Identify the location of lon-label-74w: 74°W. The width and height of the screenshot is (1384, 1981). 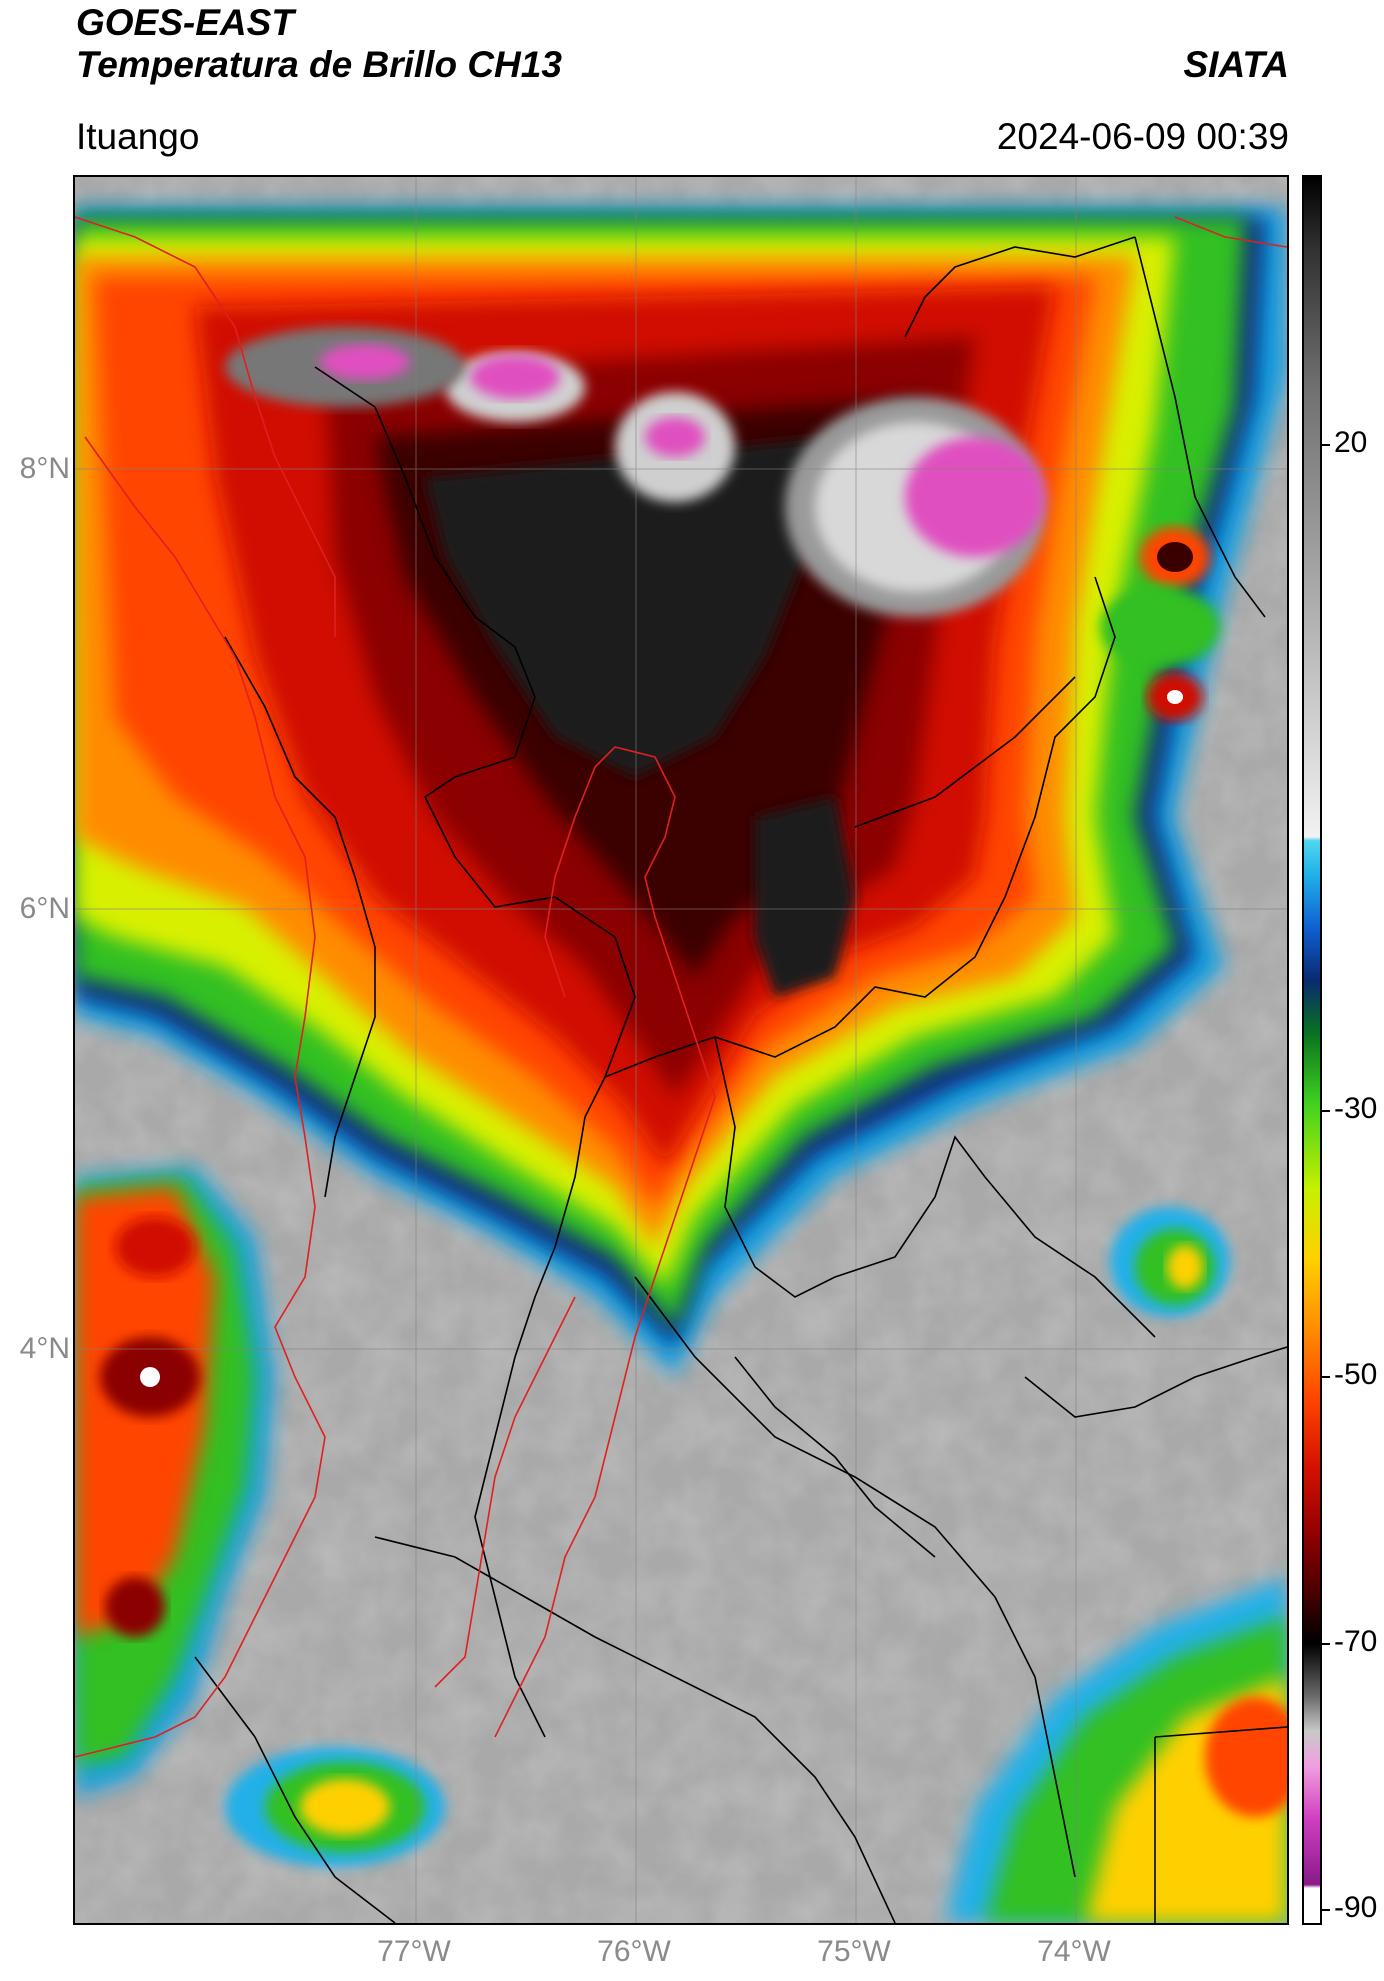
(1074, 1951).